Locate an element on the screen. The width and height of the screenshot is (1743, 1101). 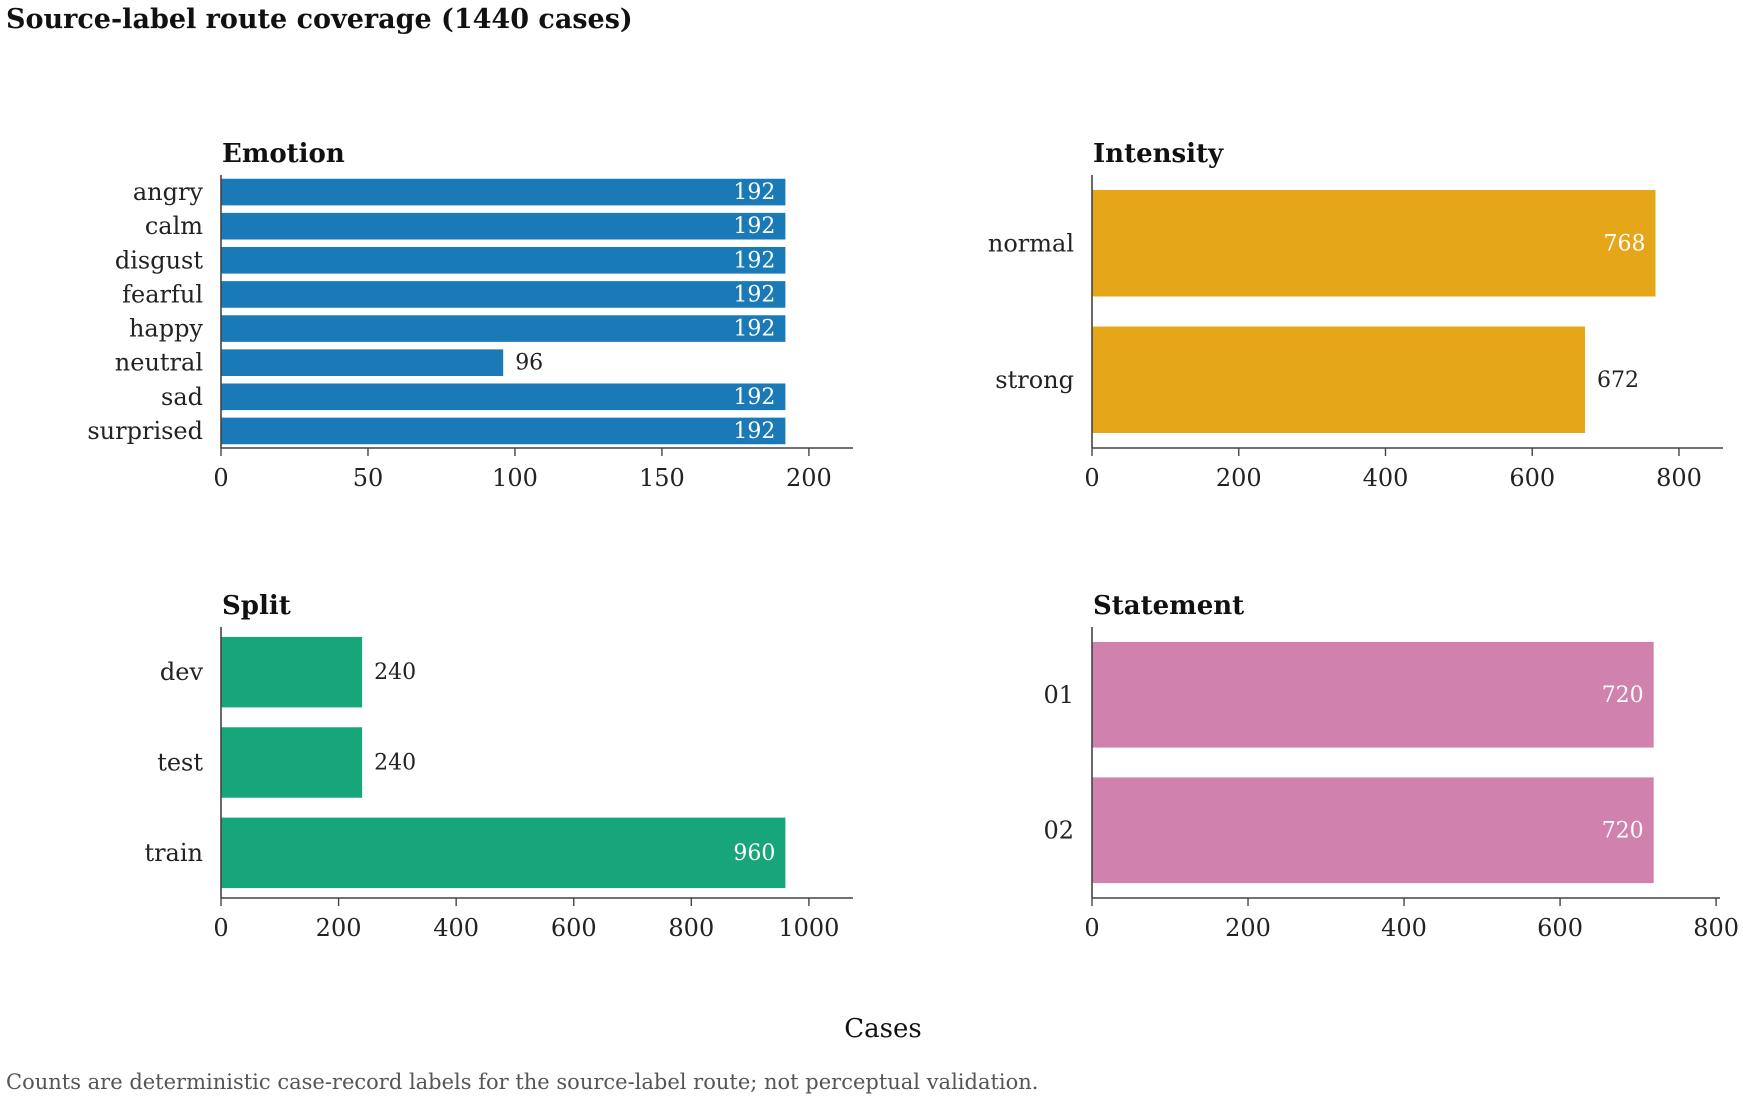
x-tick-label-intensity-800: 800 is located at coordinates (1679, 478).